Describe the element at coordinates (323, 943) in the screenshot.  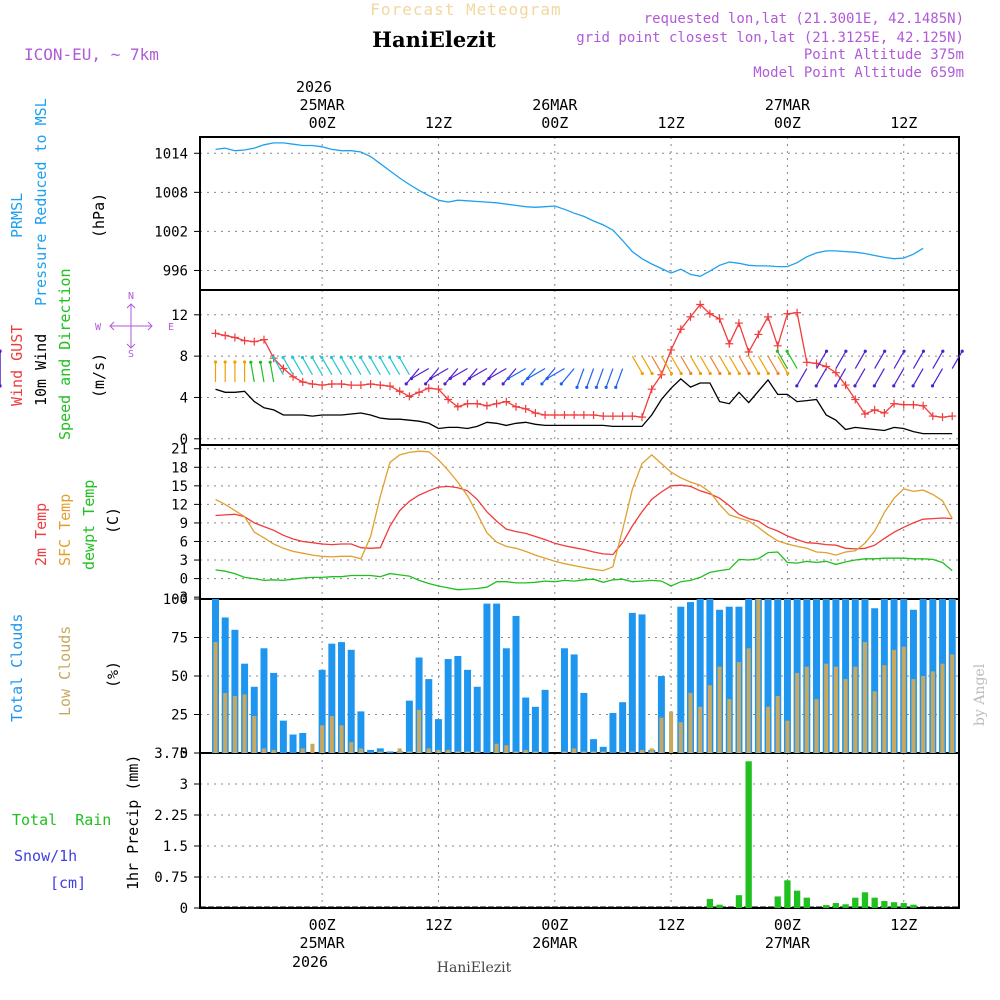
I see `bottom-date-label: 25MAR` at that location.